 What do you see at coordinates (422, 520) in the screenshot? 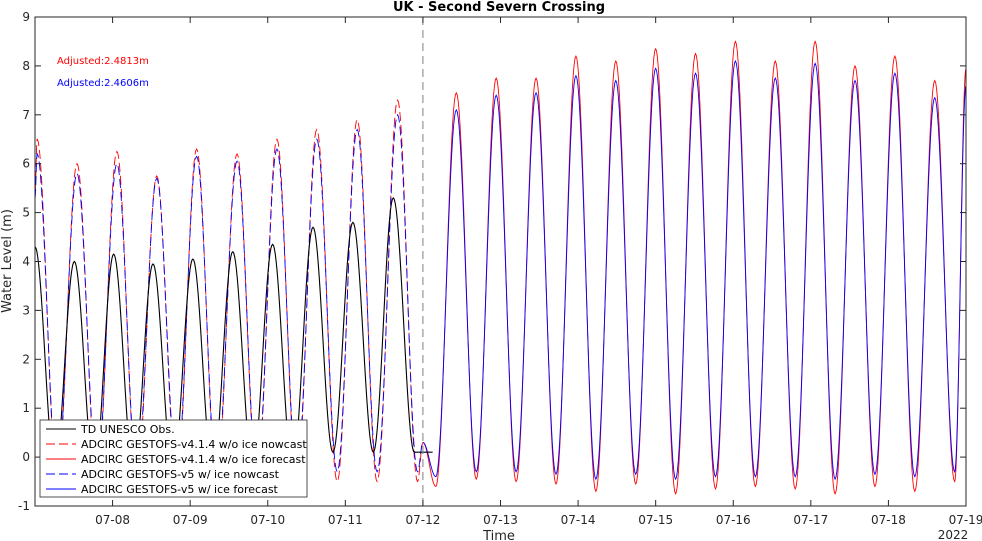
I see `x-tick-label: 07-12` at bounding box center [422, 520].